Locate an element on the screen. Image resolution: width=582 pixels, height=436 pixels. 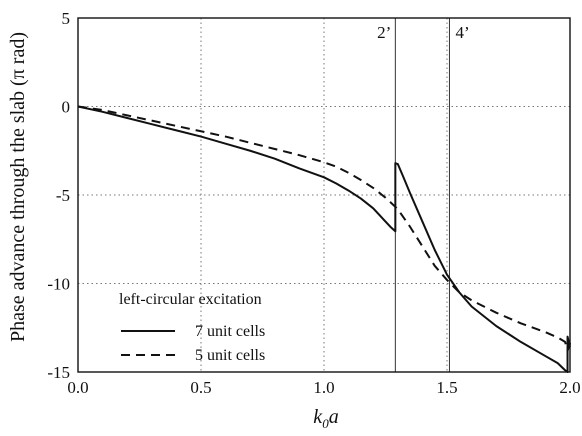
y-tick-label-4: -15 is located at coordinates (58, 372).